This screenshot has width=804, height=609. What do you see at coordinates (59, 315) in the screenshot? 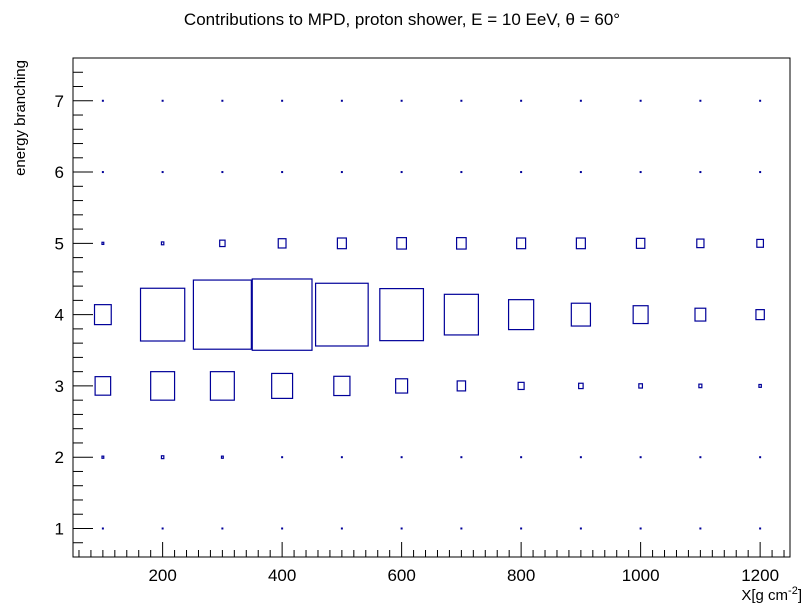
I see `y-tick-label: 4` at bounding box center [59, 315].